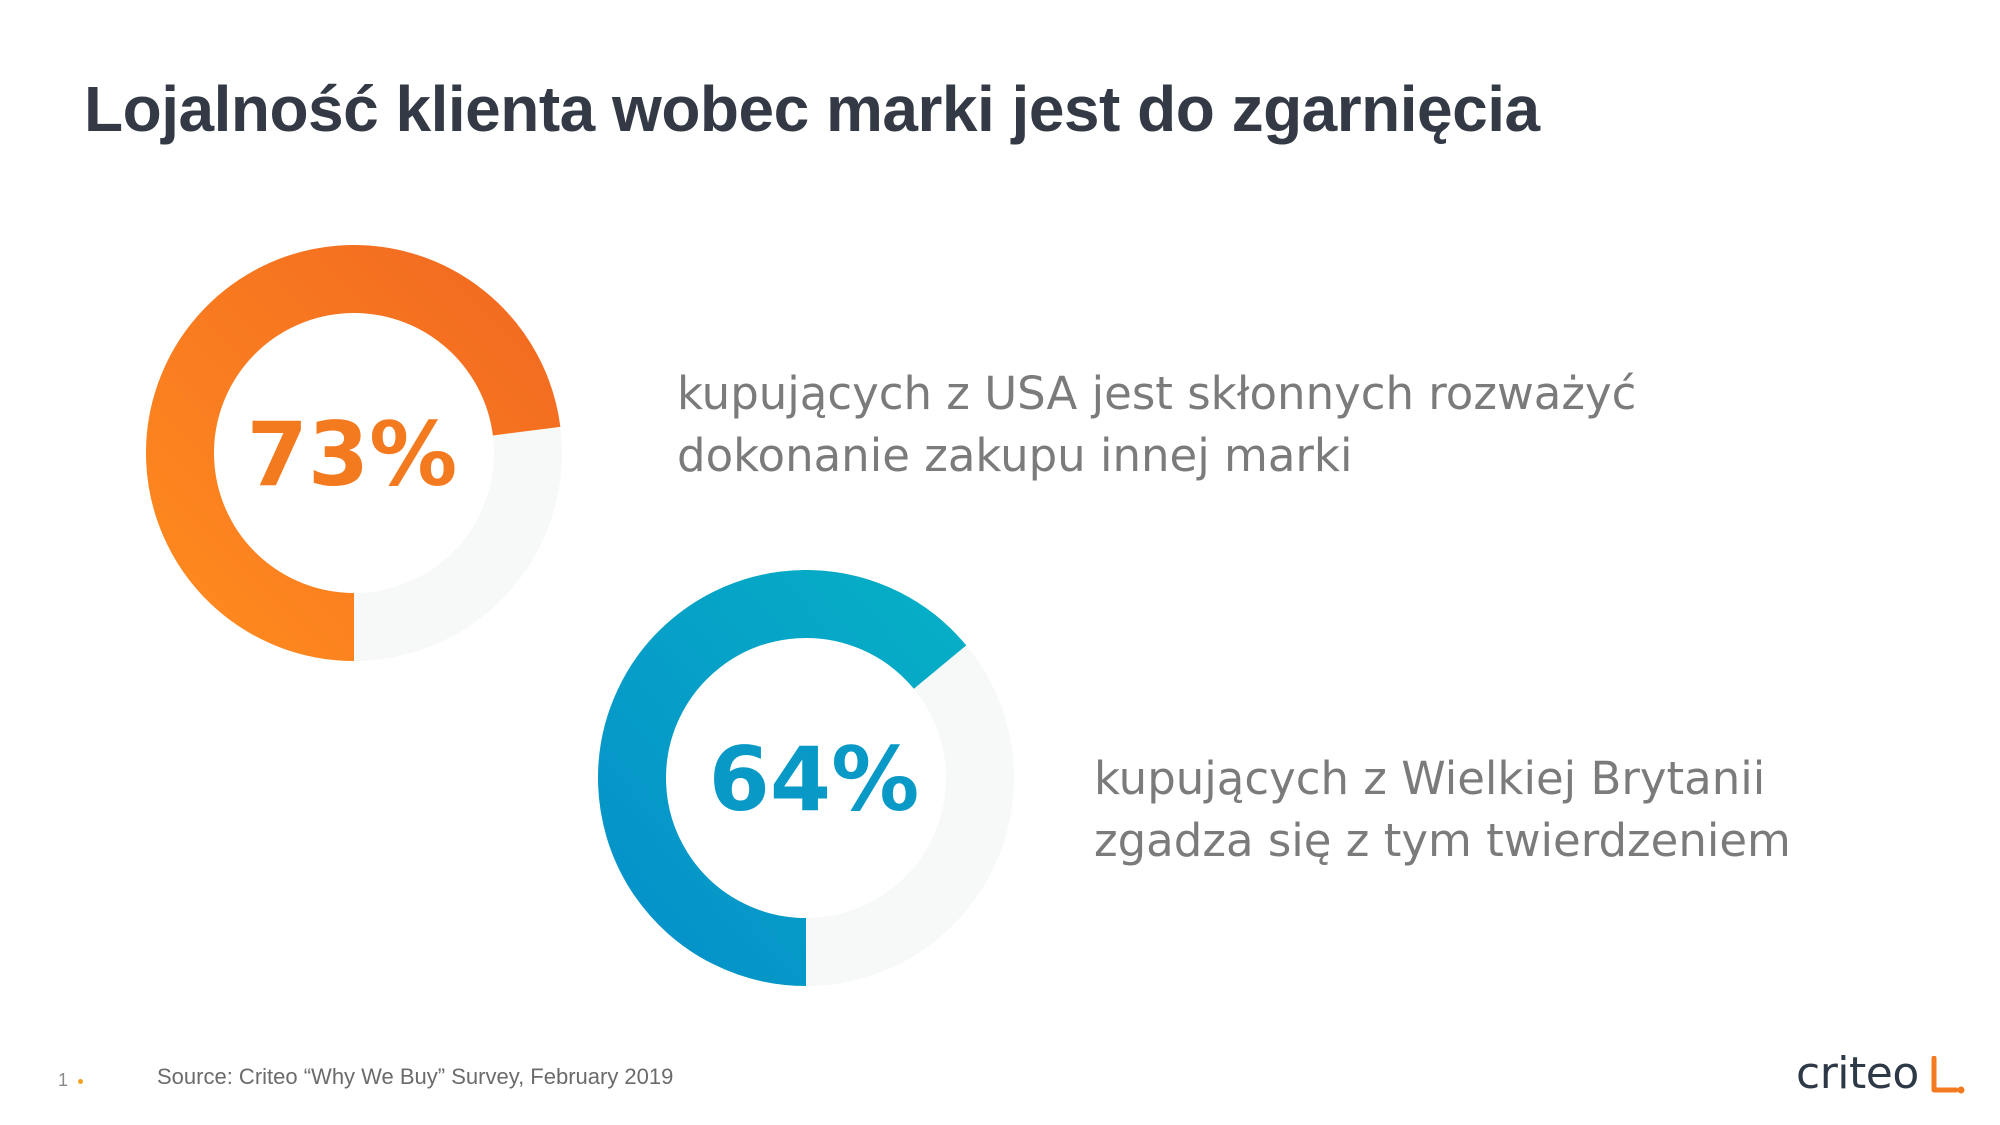  I want to click on usa-description-line-2: dokonanie zakupu innej marki, so click(1015, 455).